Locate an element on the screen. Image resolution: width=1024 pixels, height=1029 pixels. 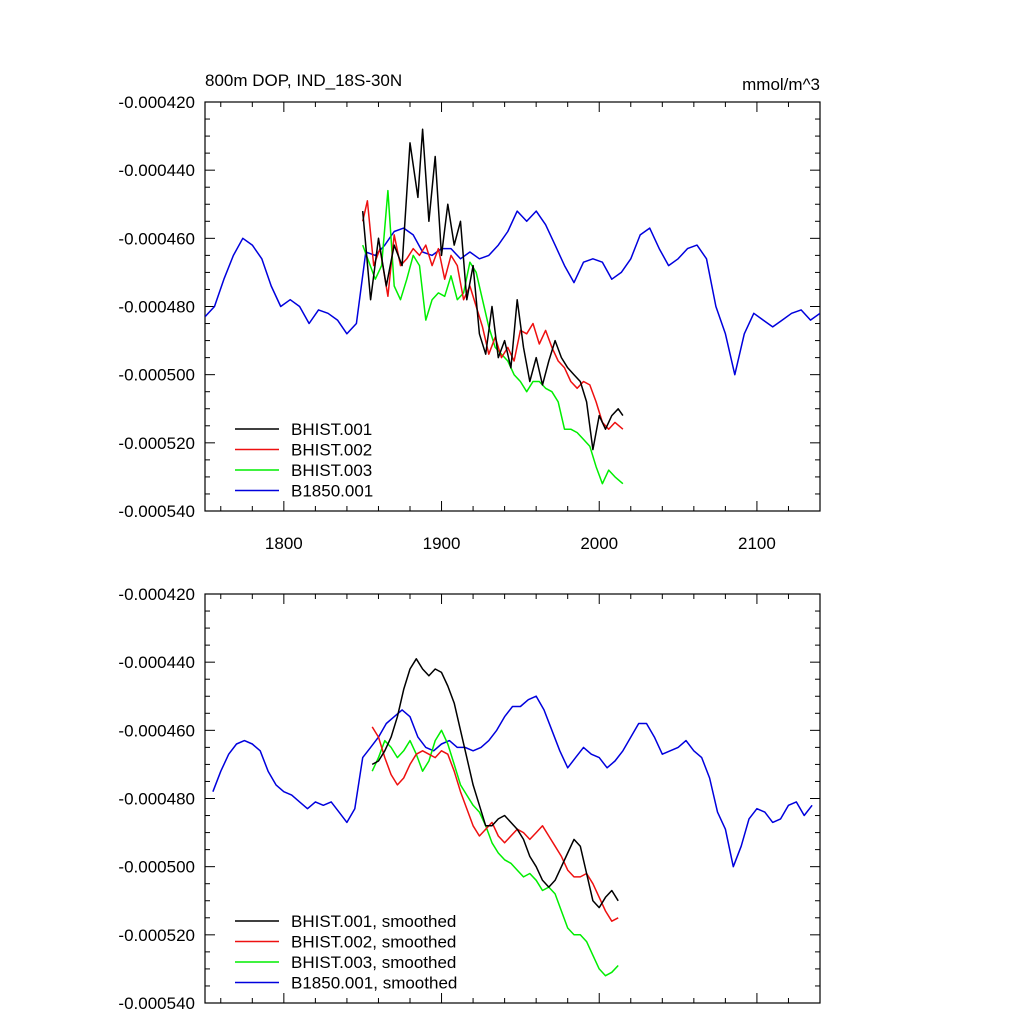
legend-entry: BHIST.001, smoothed is located at coordinates (373, 921).